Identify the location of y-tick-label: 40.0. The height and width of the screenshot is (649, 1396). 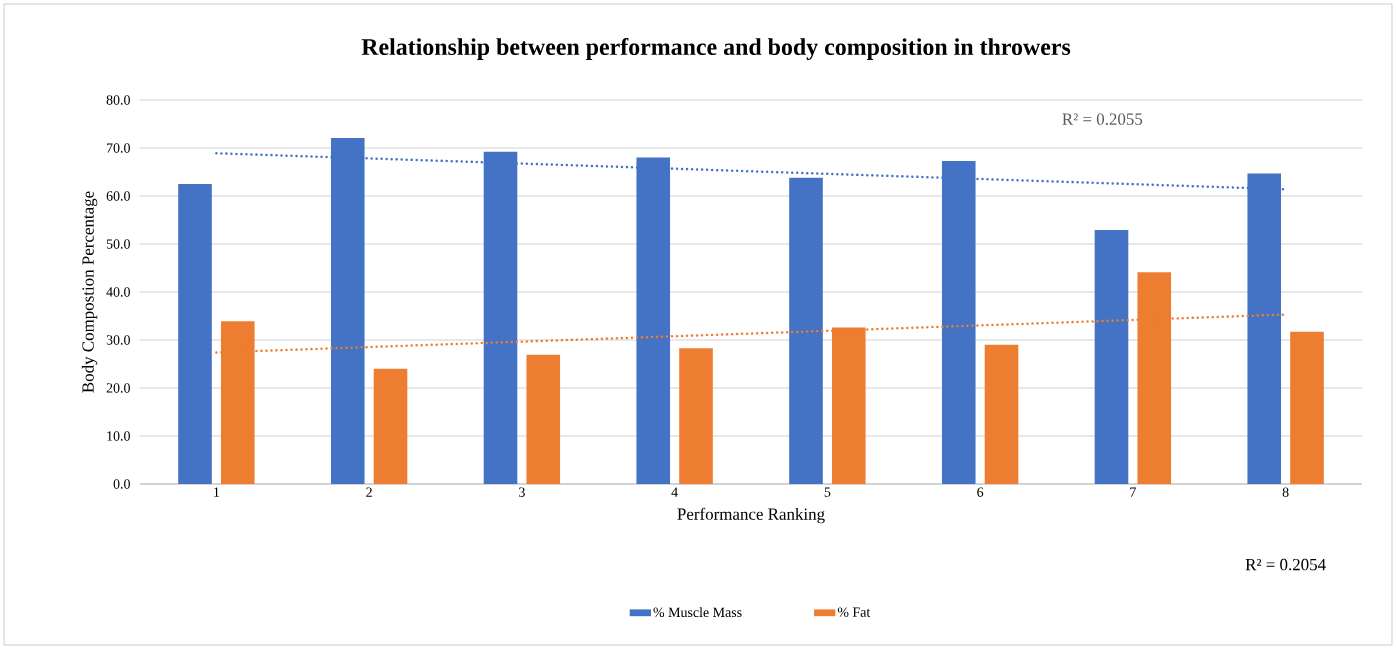
(118, 292).